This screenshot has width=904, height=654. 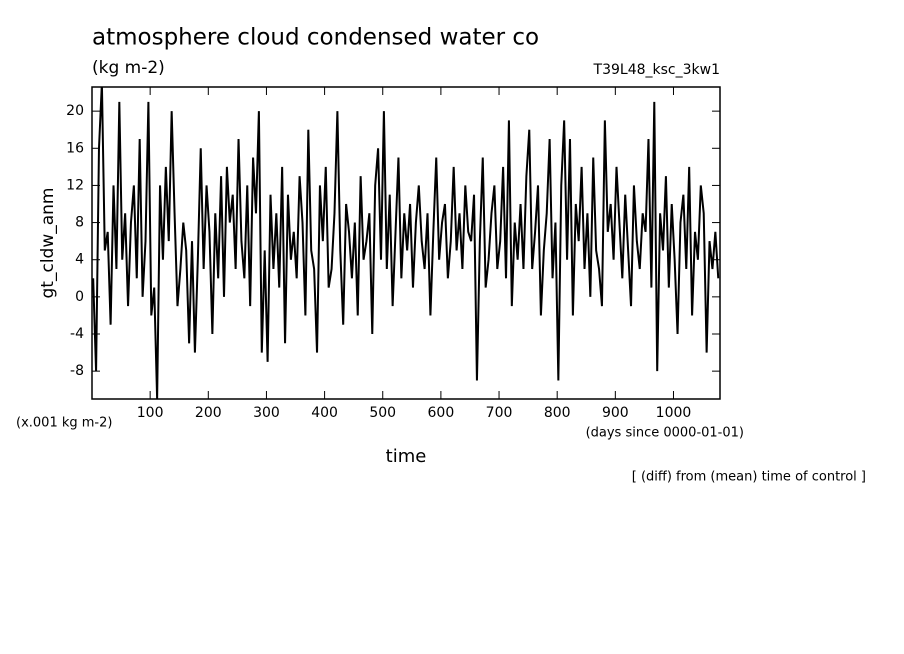 I want to click on x-tick-label: 300, so click(x=266, y=413).